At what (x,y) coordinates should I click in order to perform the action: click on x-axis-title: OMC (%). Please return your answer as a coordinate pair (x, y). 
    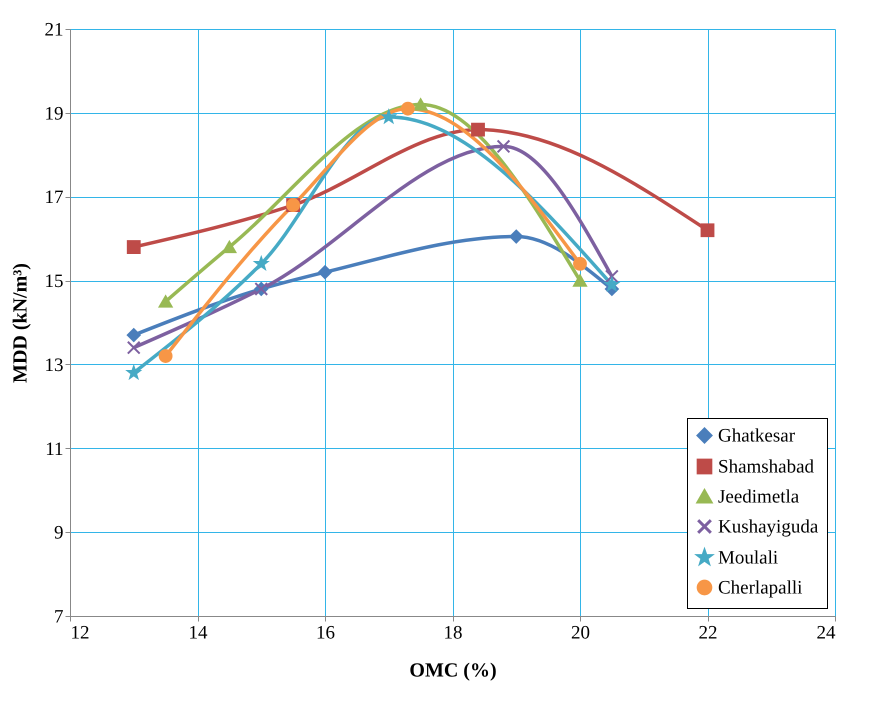
    Looking at the image, I should click on (453, 671).